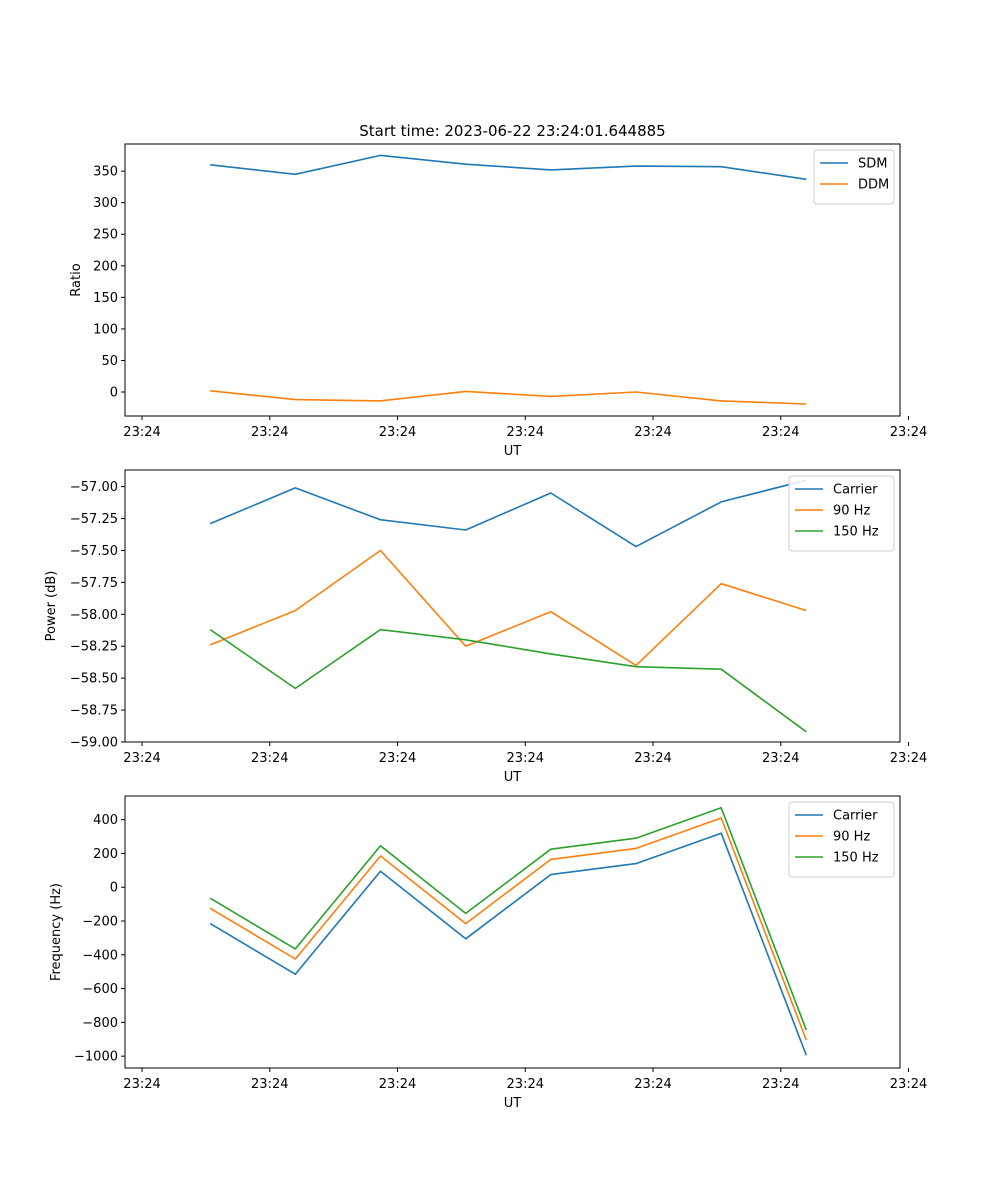  Describe the element at coordinates (96, 1057) in the screenshot. I see `y-tick-label: −1000` at that location.